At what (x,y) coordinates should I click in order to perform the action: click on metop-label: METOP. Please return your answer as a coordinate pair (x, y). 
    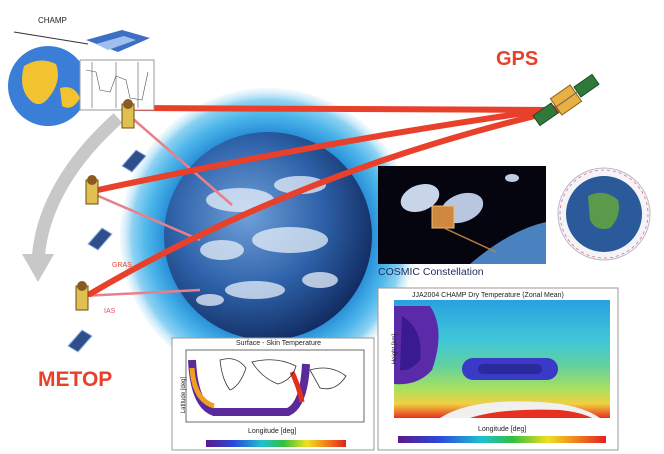
    Looking at the image, I should click on (75, 379).